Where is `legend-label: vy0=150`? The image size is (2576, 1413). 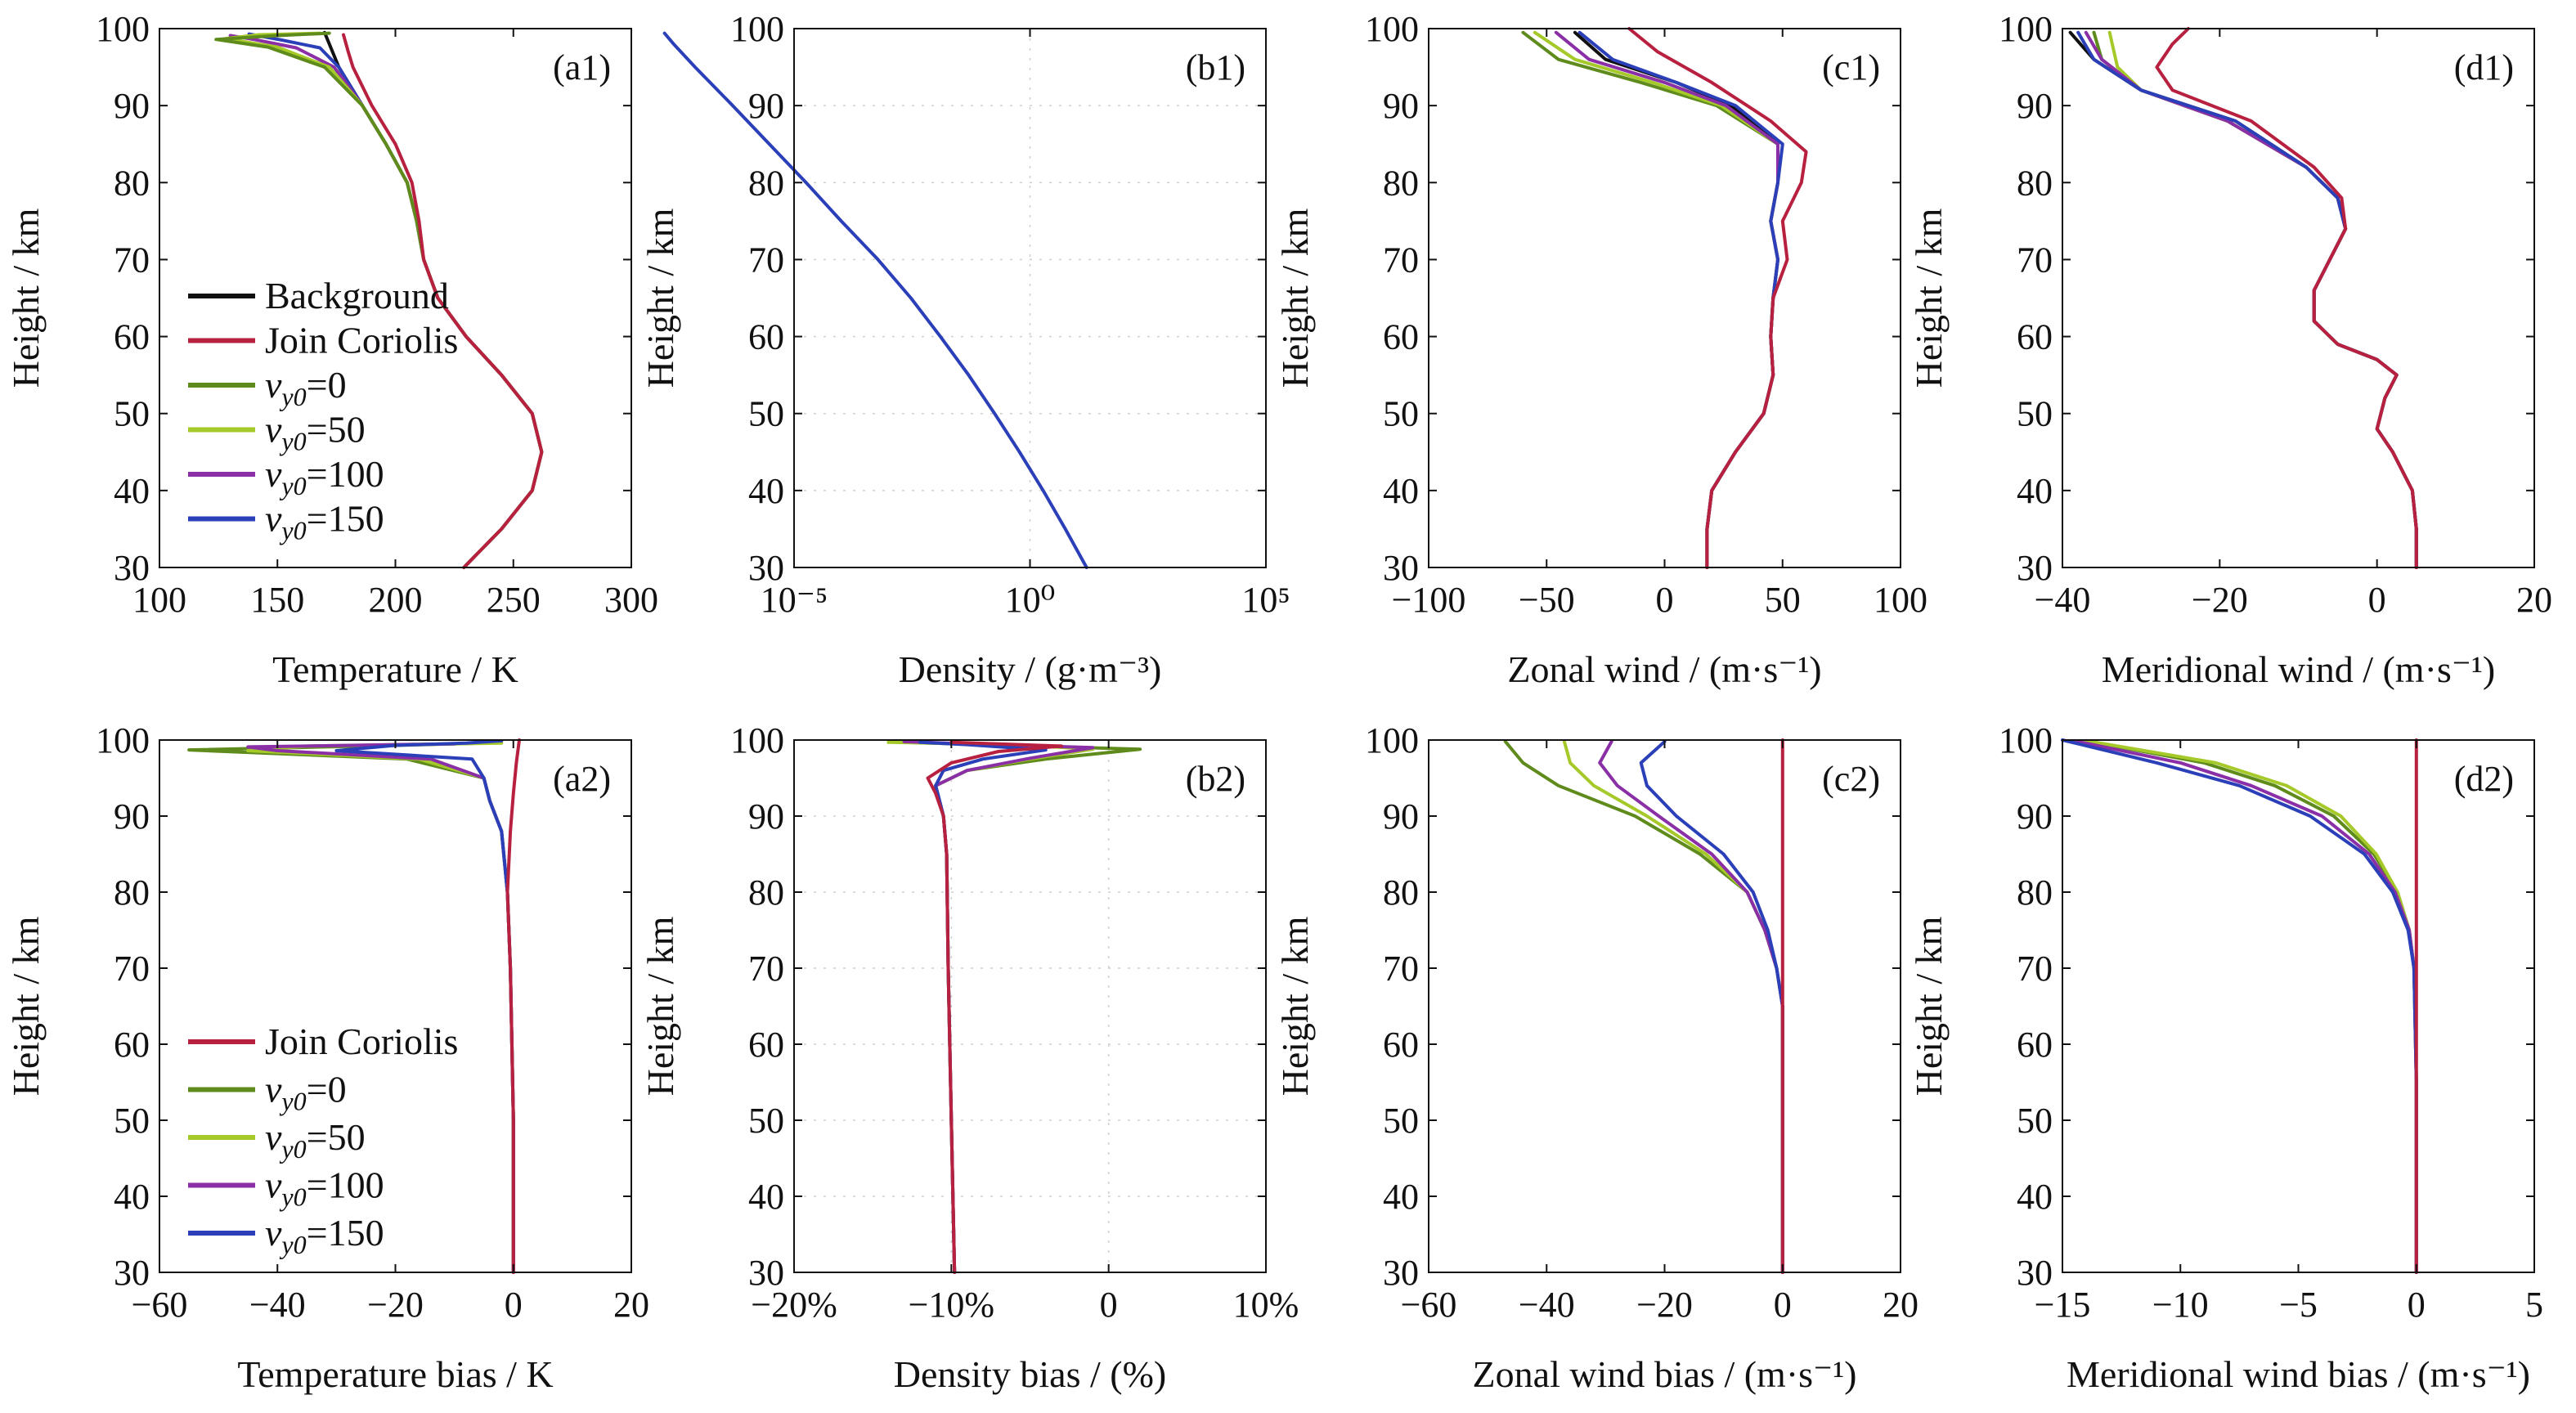
legend-label: vy0=150 is located at coordinates (324, 1235).